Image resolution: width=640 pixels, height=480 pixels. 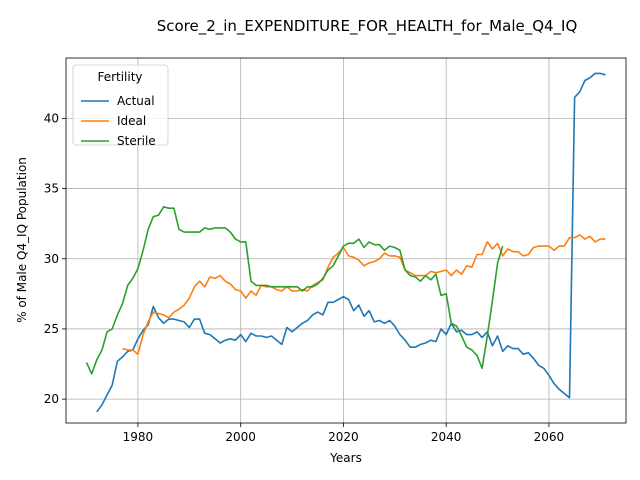 I want to click on x-tick-label: 2040, so click(x=446, y=437).